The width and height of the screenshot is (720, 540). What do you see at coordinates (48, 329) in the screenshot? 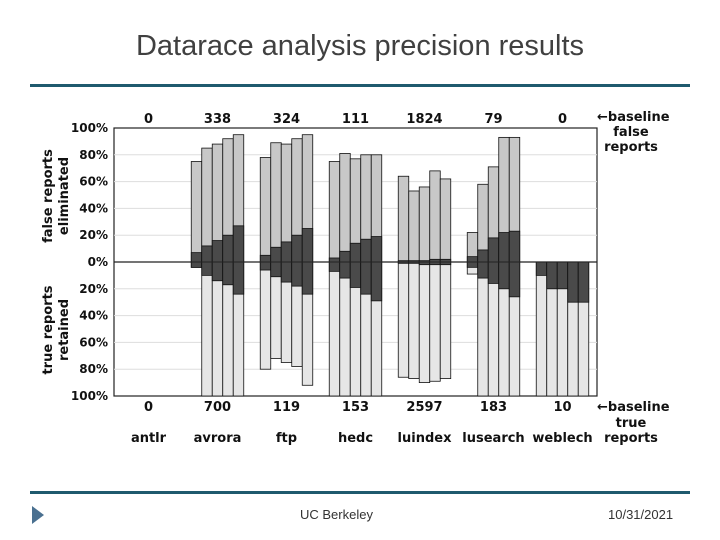
I see `y-axis-title-bottom: true reports` at bounding box center [48, 329].